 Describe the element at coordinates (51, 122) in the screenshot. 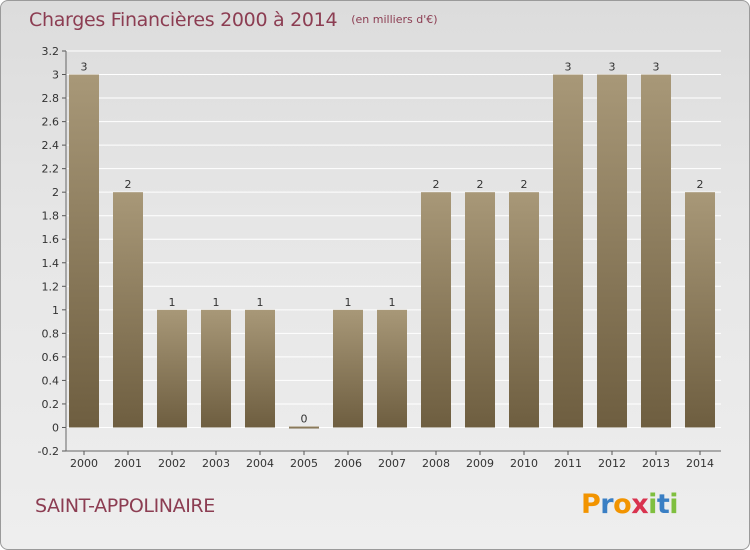

I see `y-tick-label: 2.6` at that location.